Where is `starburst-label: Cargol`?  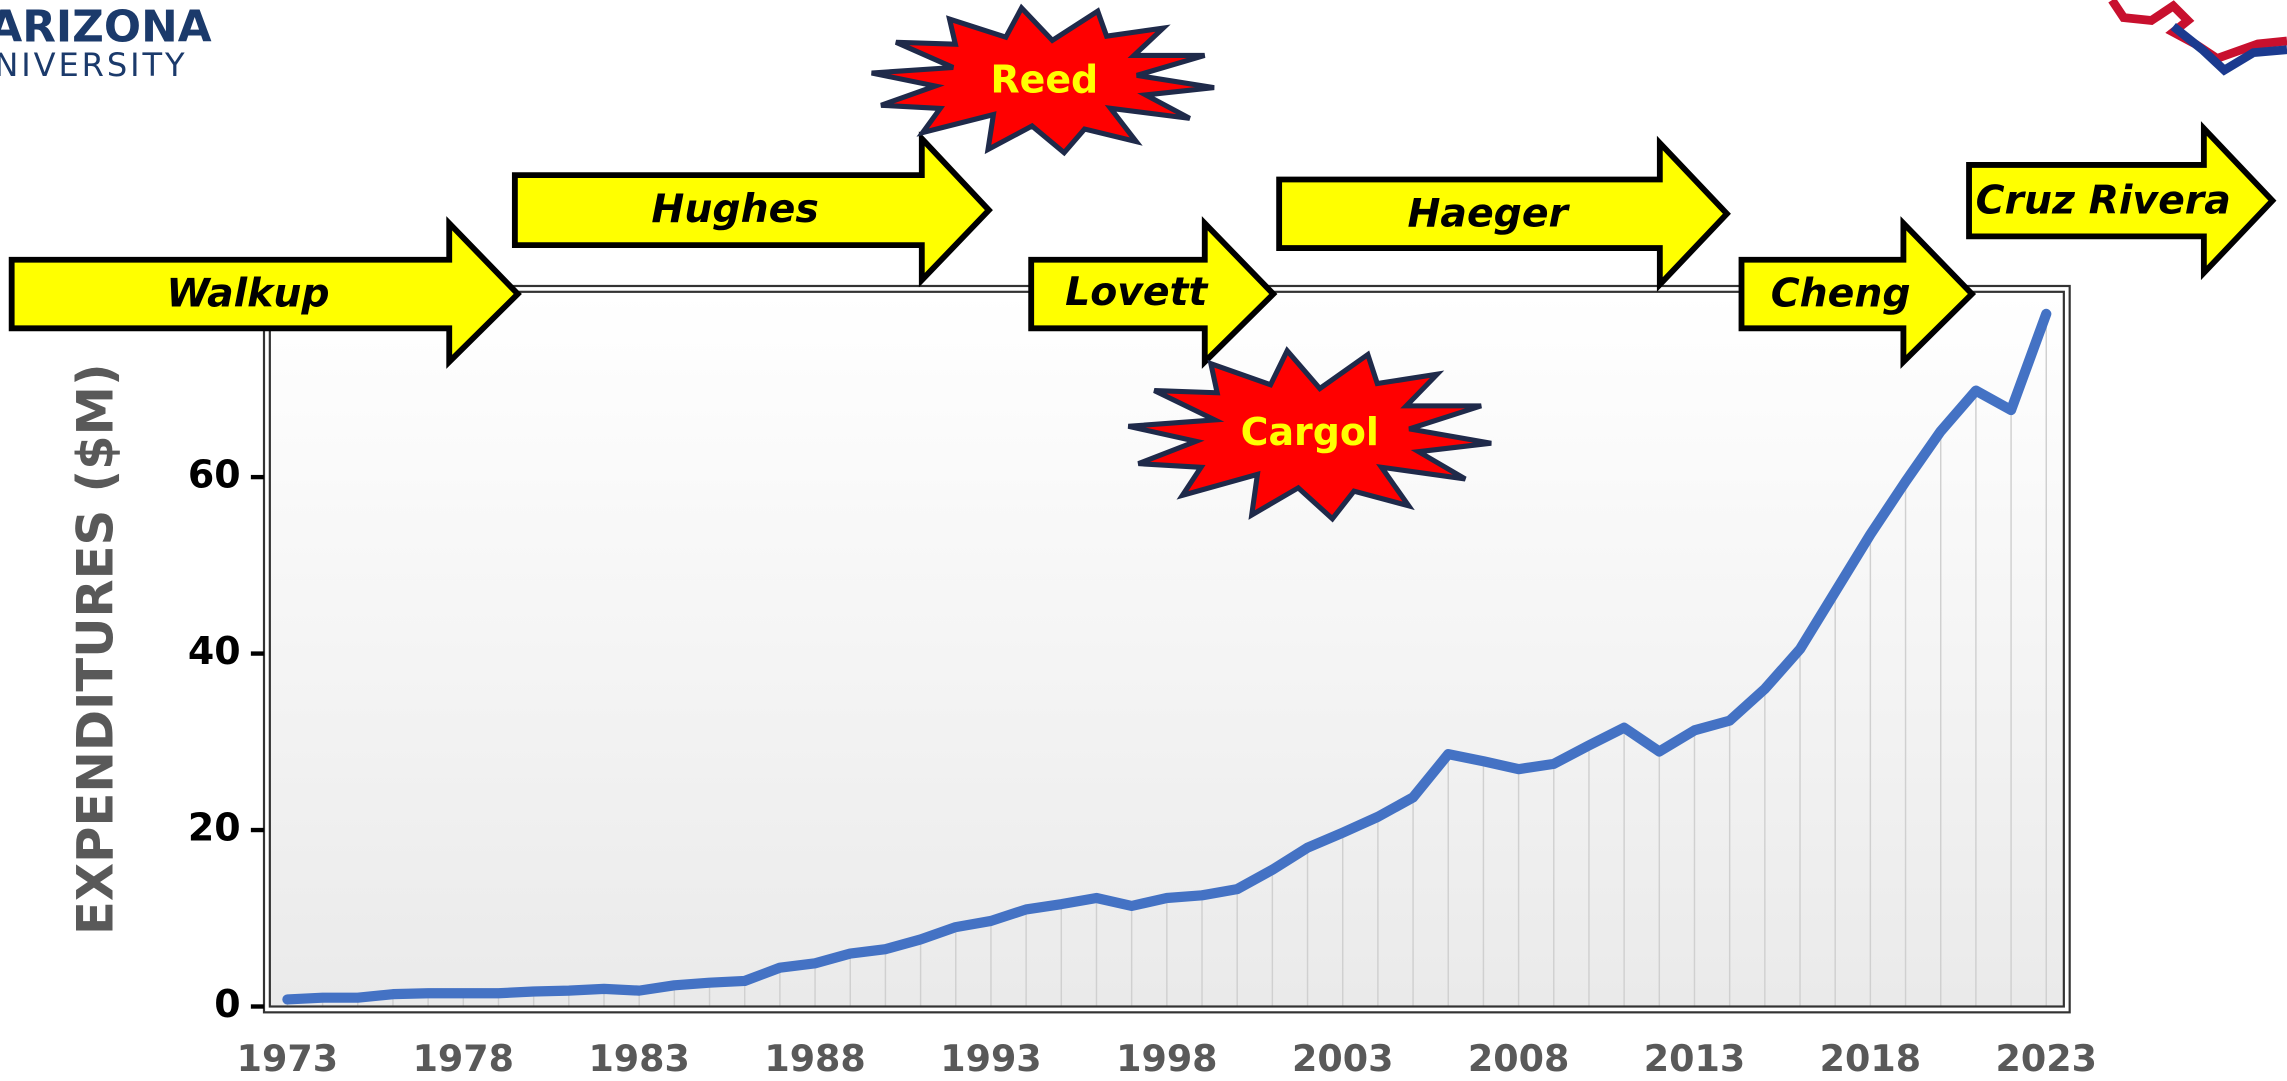
starburst-label: Cargol is located at coordinates (1310, 432).